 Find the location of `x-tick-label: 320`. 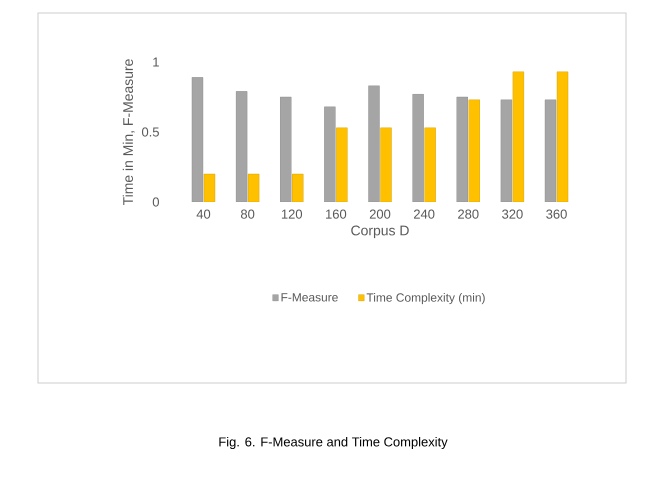

x-tick-label: 320 is located at coordinates (512, 214).